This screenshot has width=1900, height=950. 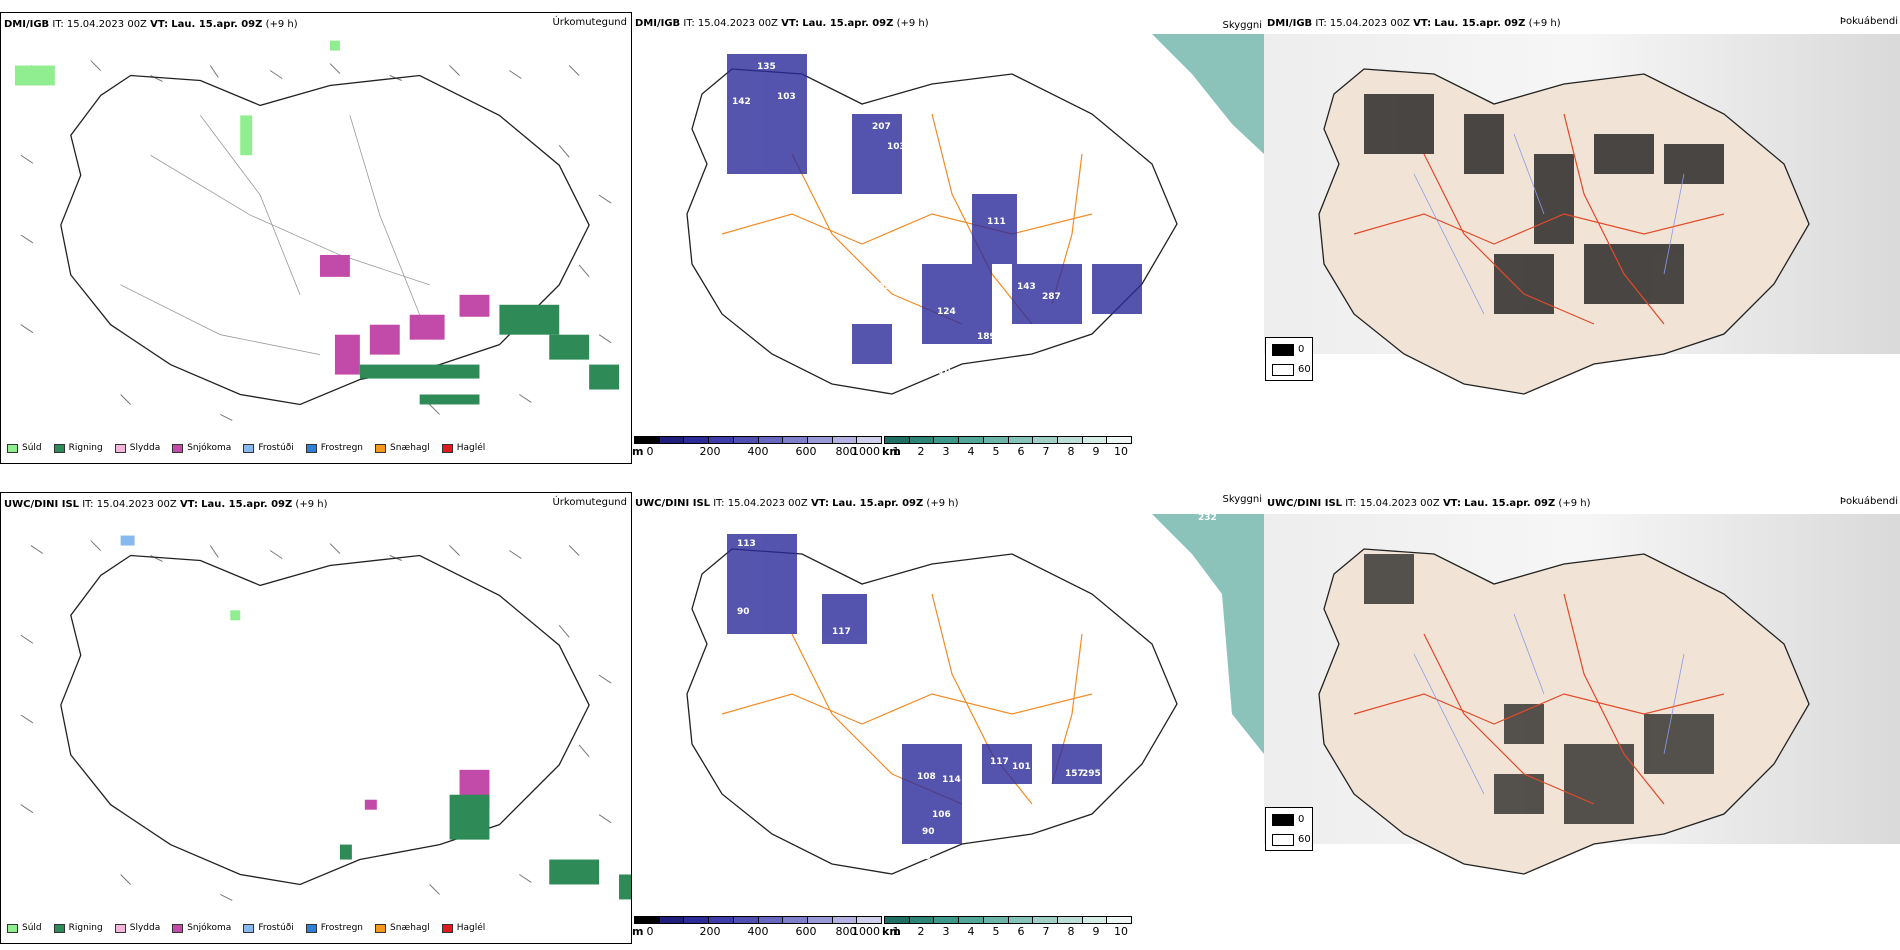 I want to click on map-label: 189, so click(x=986, y=337).